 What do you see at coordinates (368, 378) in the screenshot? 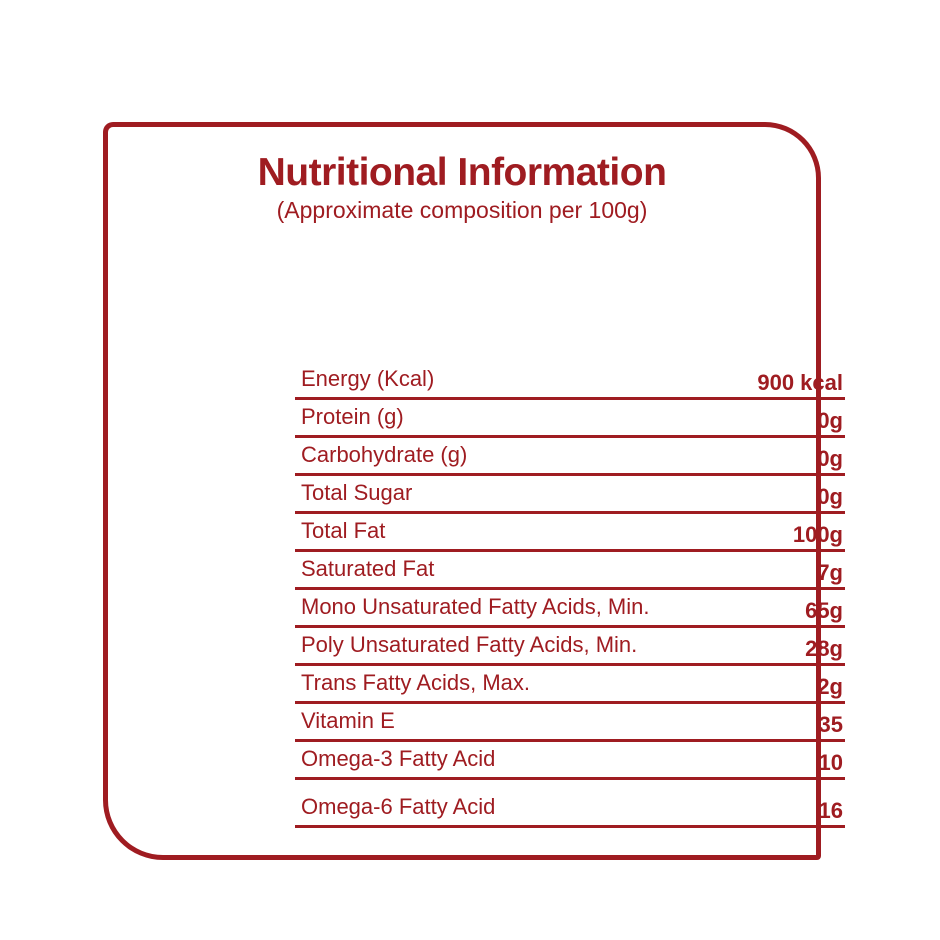
I see `row-label: Energy (Kcal)` at bounding box center [368, 378].